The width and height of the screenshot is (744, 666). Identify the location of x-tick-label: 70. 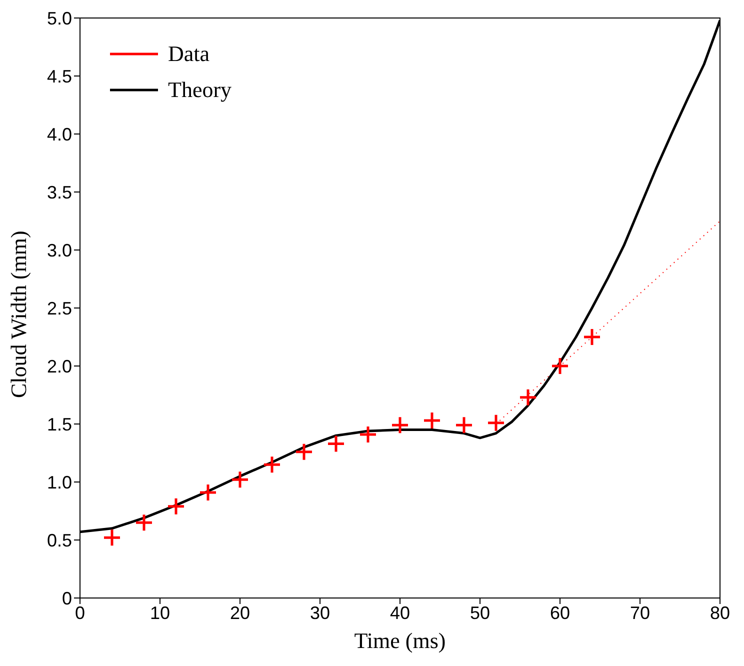
(640, 612).